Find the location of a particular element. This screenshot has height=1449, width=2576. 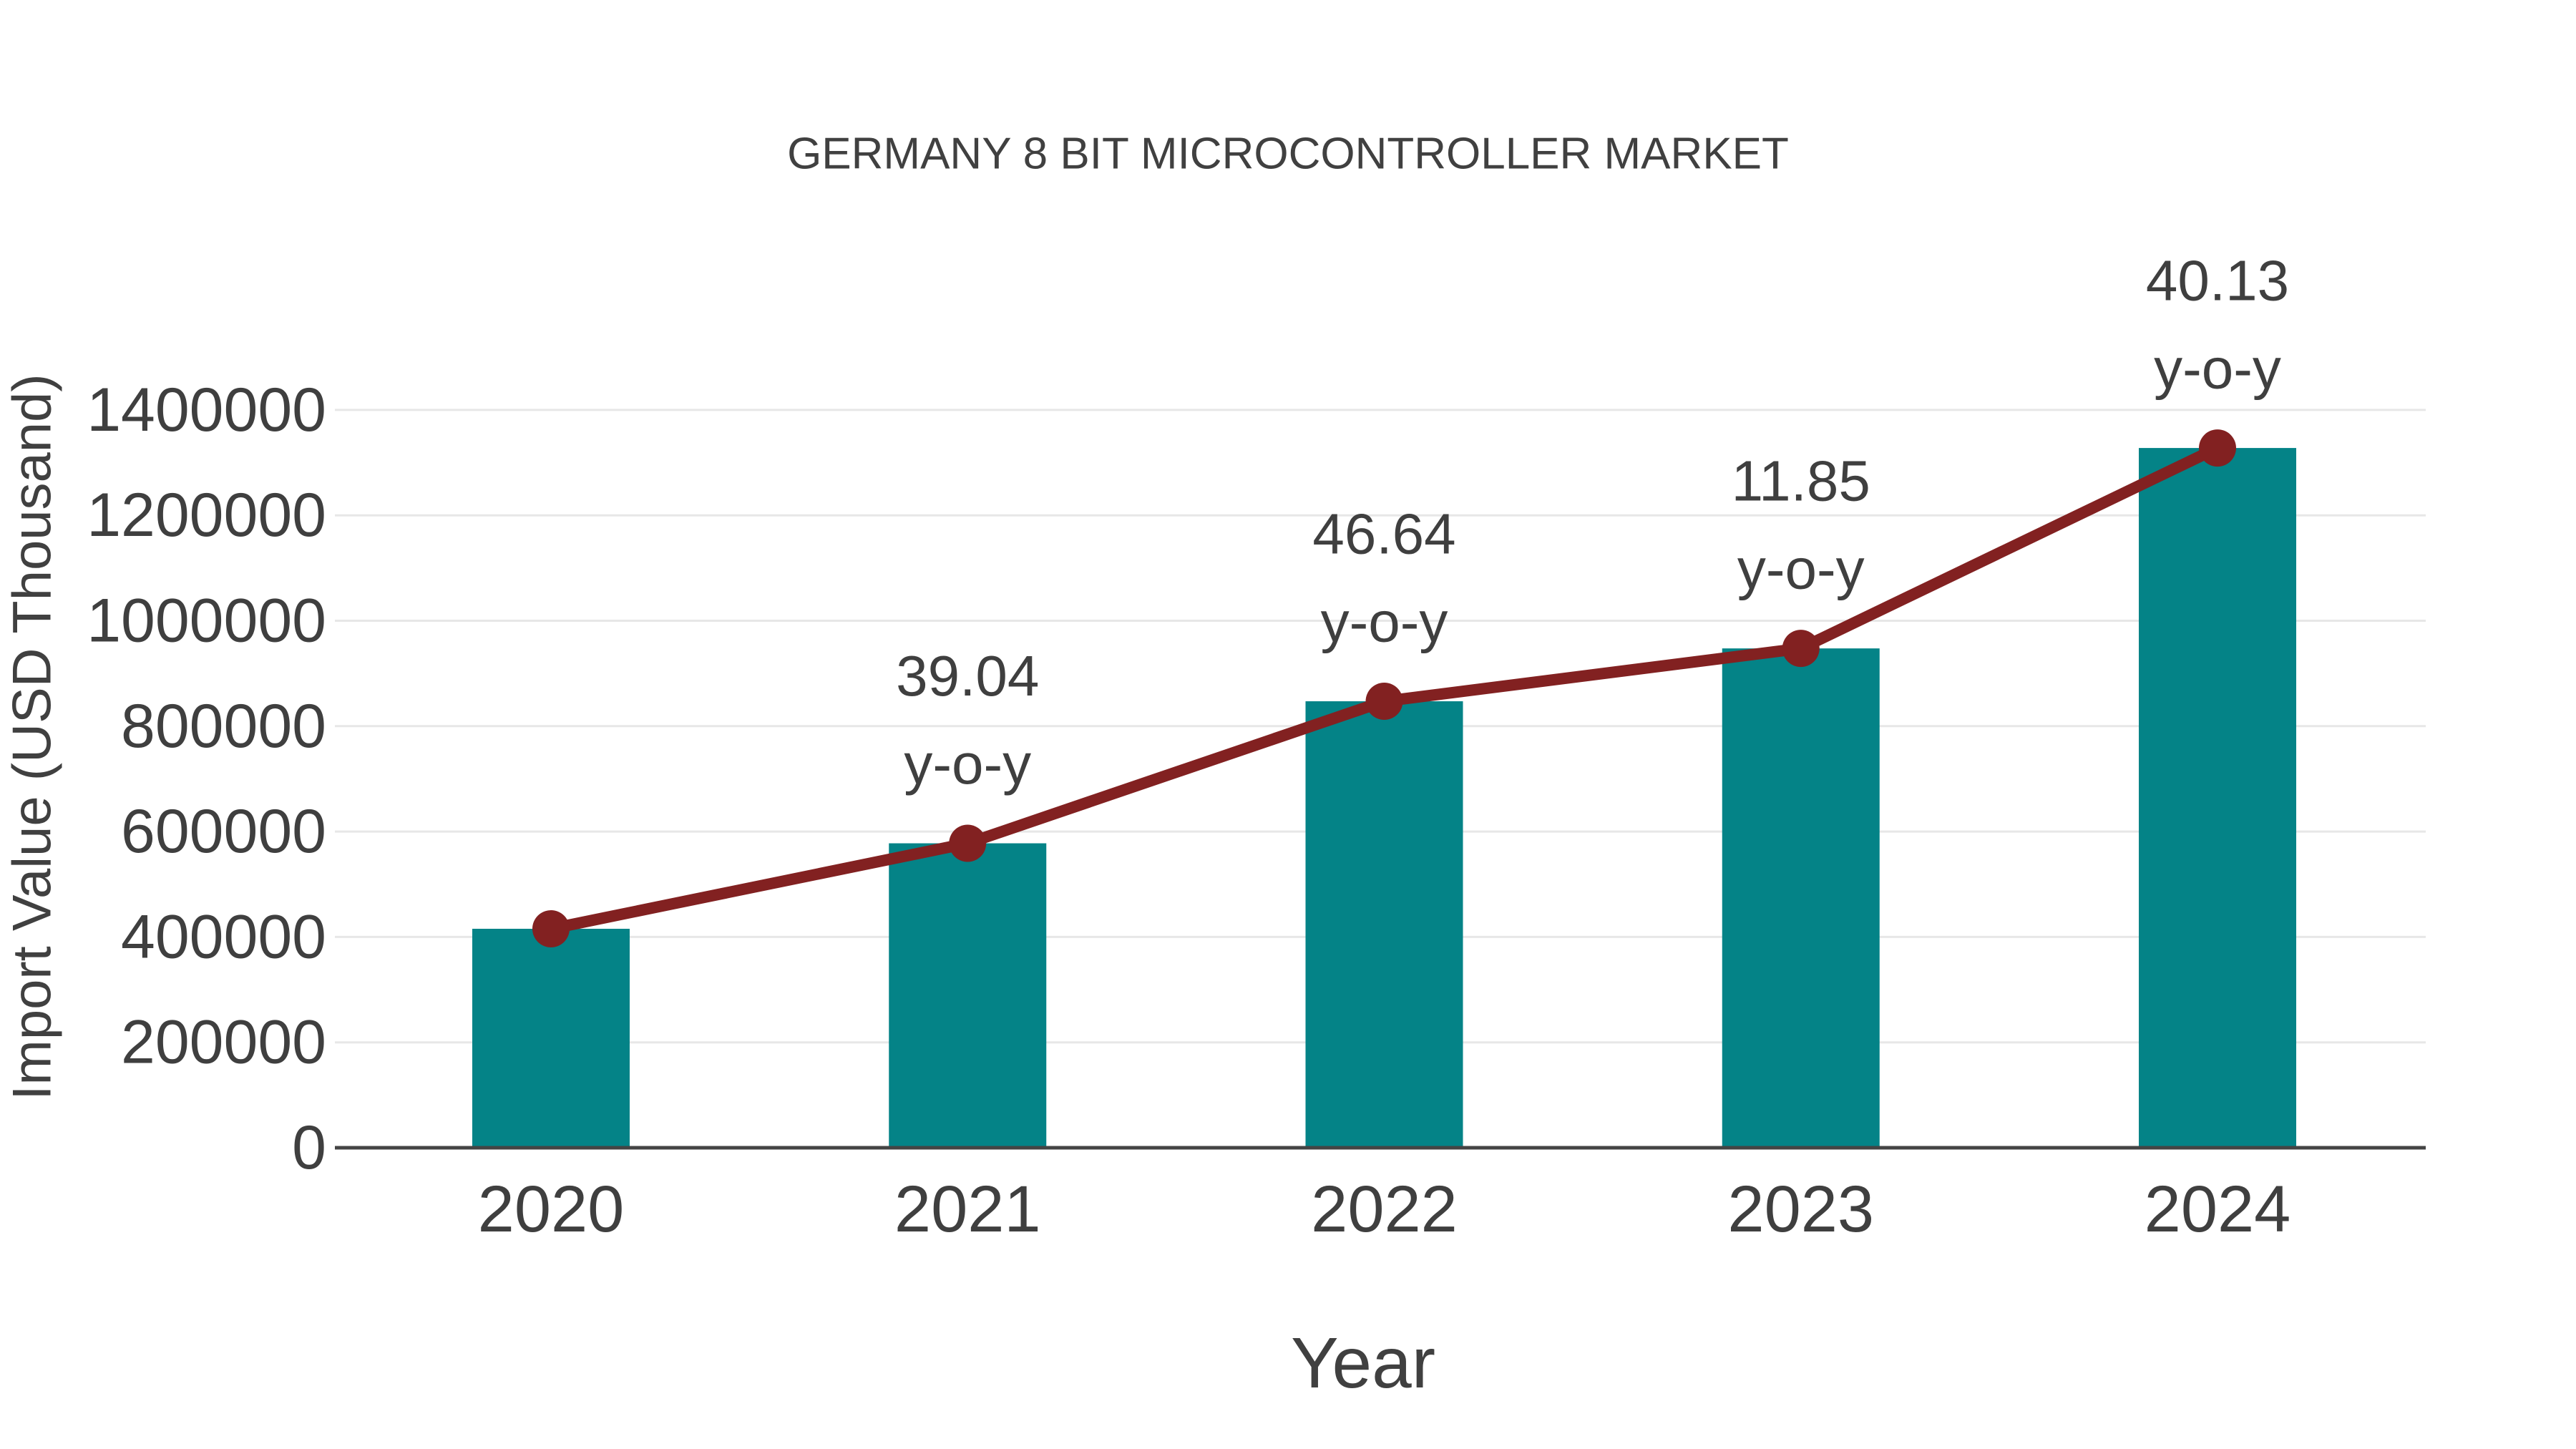

x-axis-title: Year is located at coordinates (1363, 1363).